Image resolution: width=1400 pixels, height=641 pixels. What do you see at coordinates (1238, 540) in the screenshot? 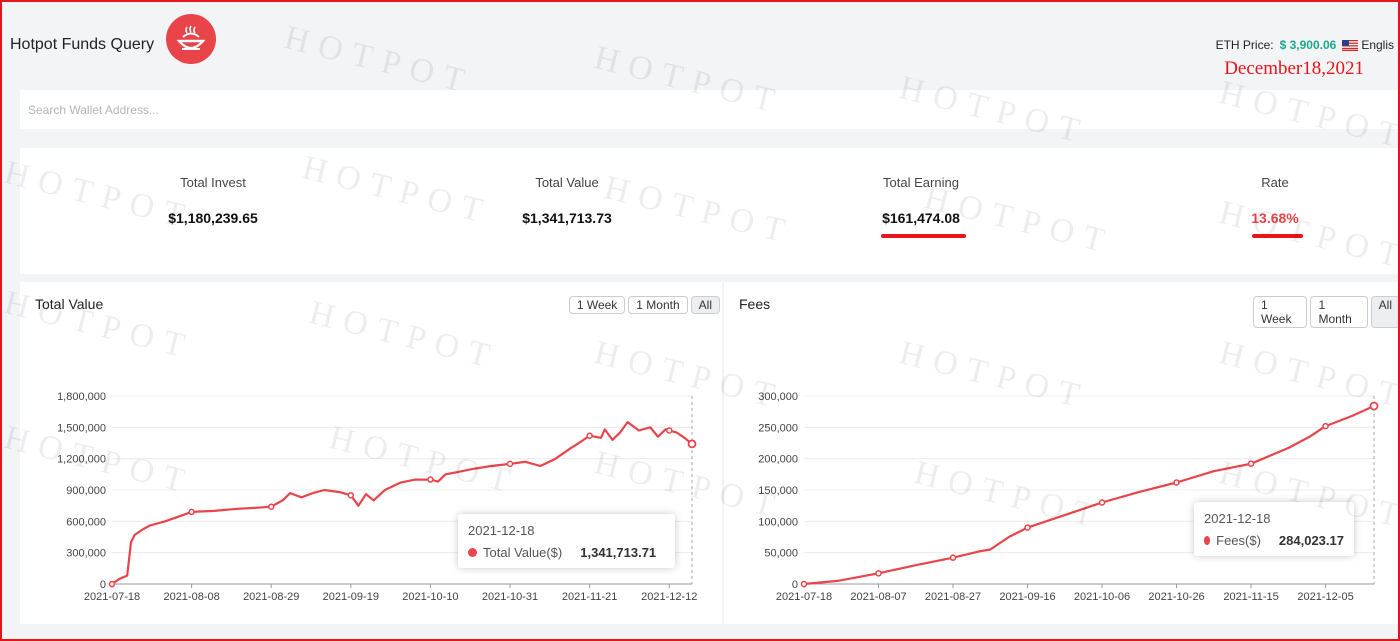
I see `tooltip-series: Fees($)` at bounding box center [1238, 540].